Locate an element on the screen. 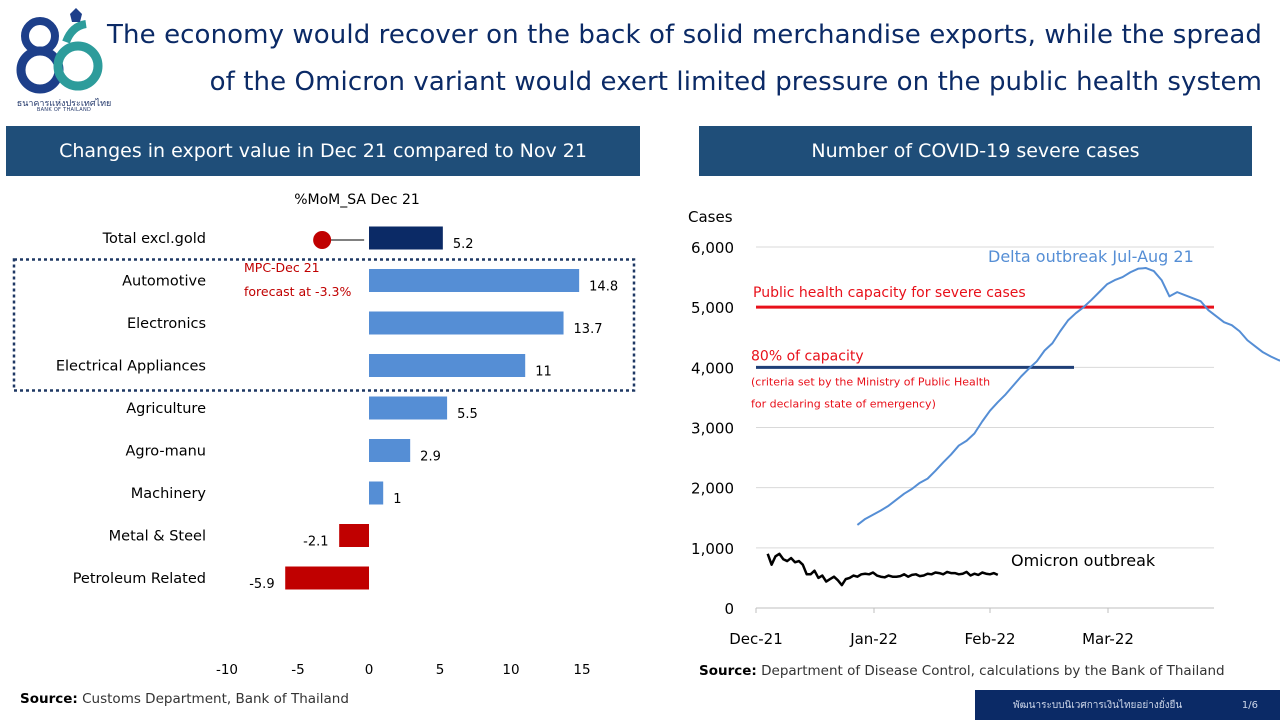  y-tick-label: 4,000 is located at coordinates (712, 368).